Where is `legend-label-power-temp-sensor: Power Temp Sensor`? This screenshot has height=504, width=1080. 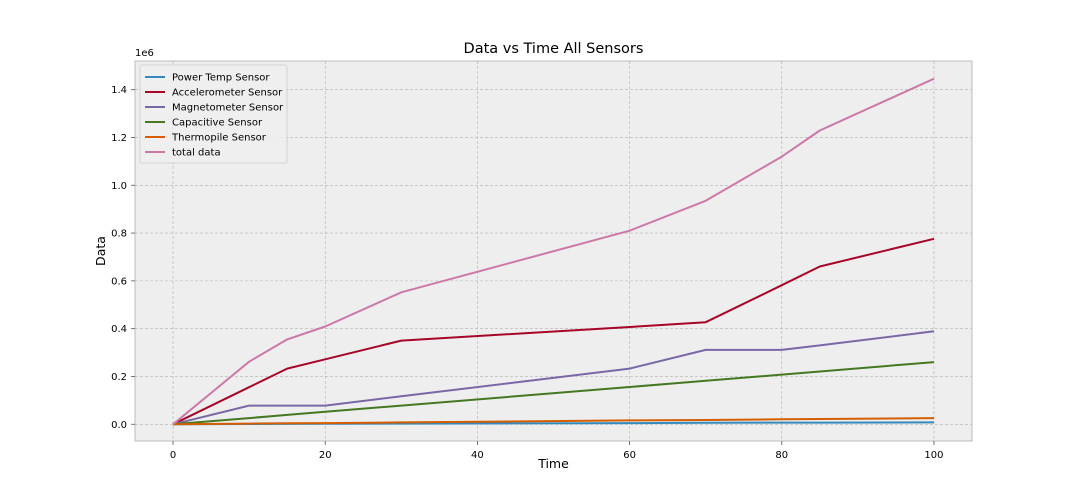
legend-label-power-temp-sensor: Power Temp Sensor is located at coordinates (221, 78).